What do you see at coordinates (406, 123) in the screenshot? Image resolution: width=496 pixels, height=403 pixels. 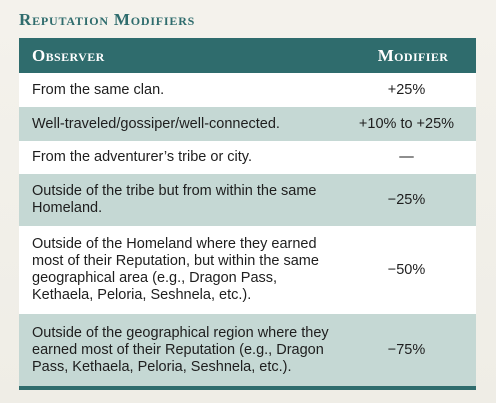 I see `modifier-cell: +10% to +25%` at bounding box center [406, 123].